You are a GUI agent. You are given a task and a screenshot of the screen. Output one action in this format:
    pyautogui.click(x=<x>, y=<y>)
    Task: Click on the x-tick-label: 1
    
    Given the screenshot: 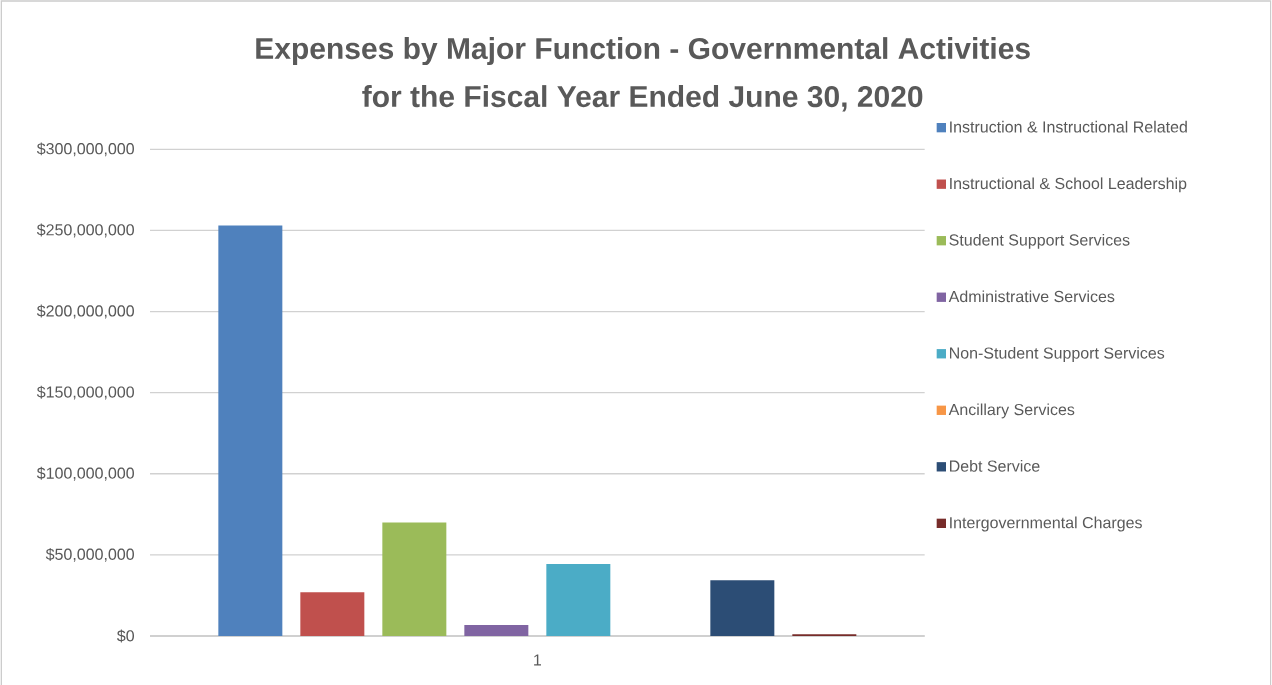 What is the action you would take?
    pyautogui.click(x=537, y=660)
    